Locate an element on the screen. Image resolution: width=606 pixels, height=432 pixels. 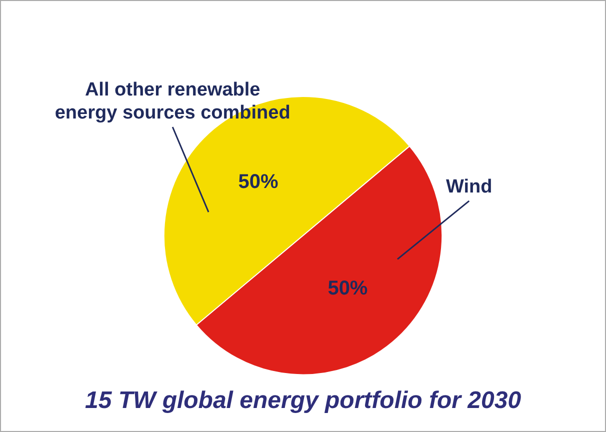
text: 15 TW global energy portfolio for 2030 is located at coordinates (303, 400).